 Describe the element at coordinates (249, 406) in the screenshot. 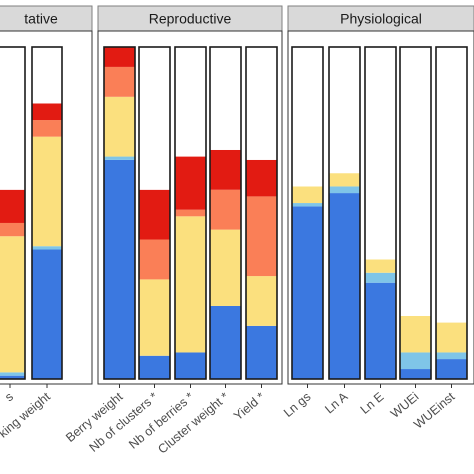

I see `x-tick-label: Yield *` at that location.